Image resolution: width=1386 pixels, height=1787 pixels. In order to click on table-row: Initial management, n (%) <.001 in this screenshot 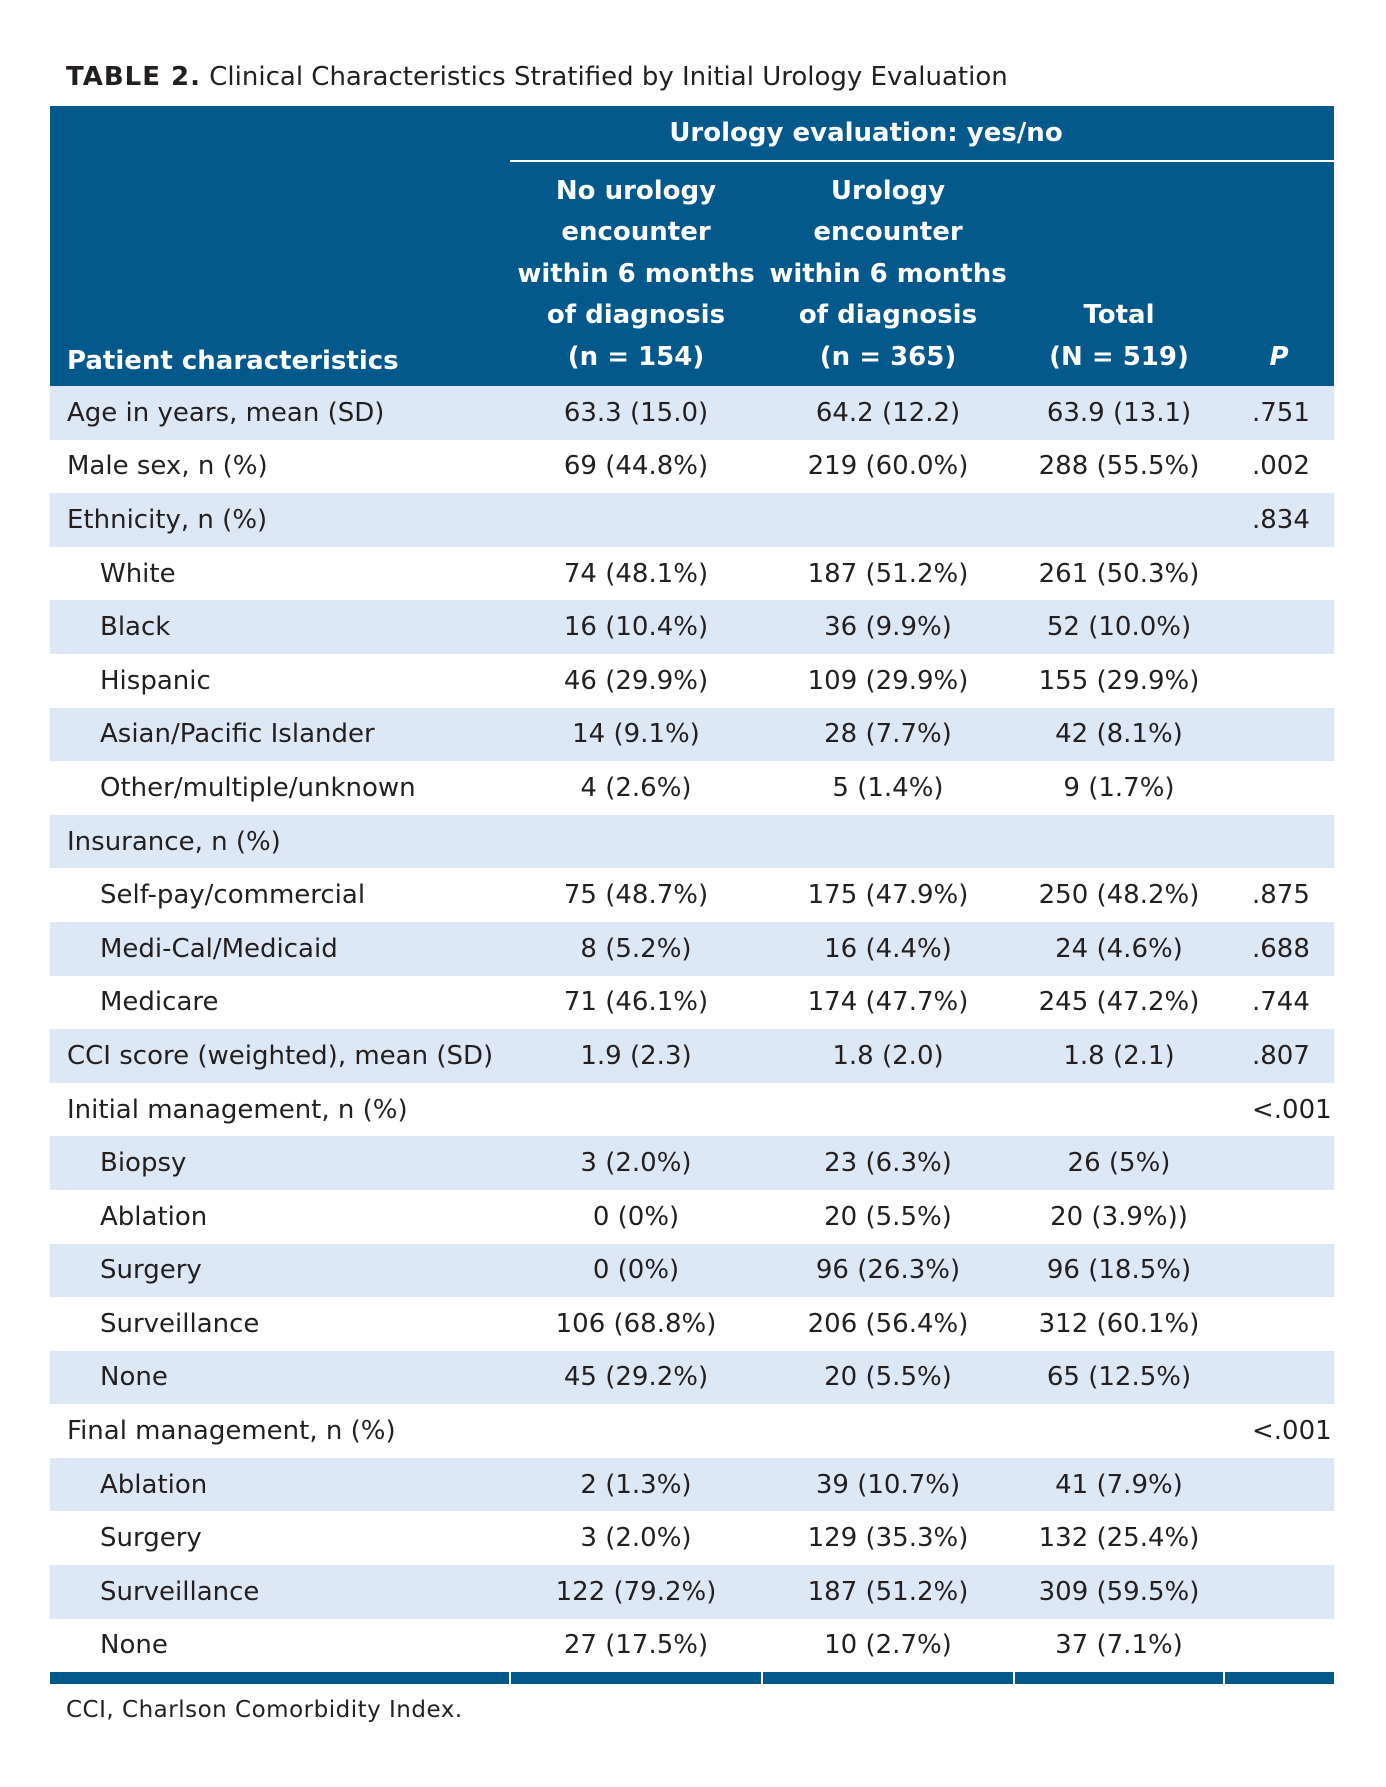, I will do `click(692, 1109)`.